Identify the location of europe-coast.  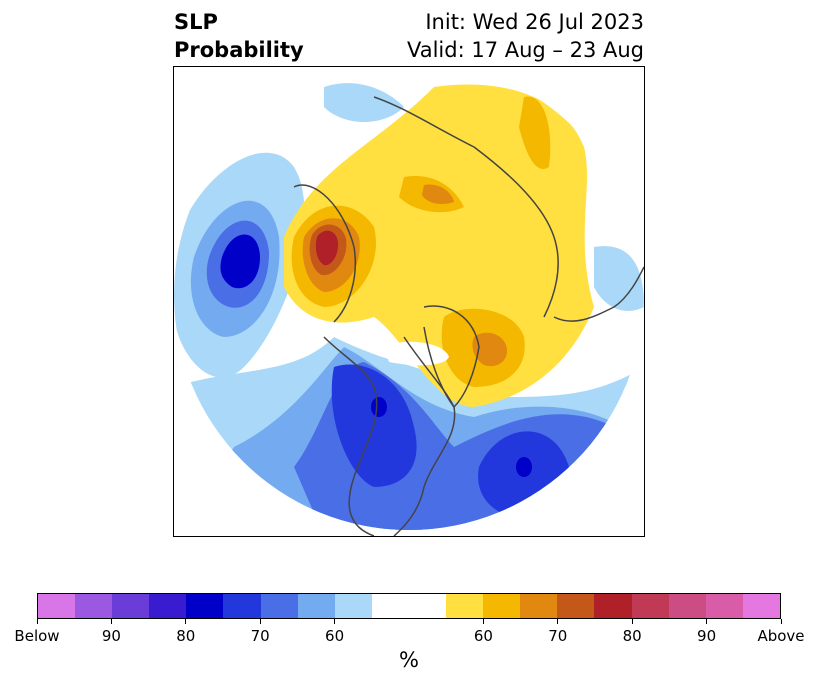
(598, 294).